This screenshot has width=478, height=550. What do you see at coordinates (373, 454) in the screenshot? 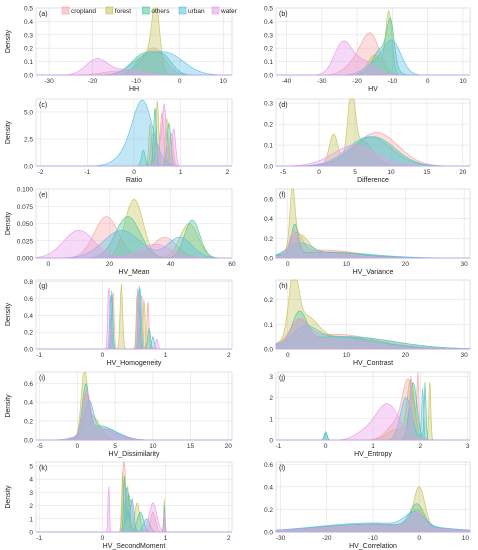
I see `x-axis-label: HV_Entropy` at bounding box center [373, 454].